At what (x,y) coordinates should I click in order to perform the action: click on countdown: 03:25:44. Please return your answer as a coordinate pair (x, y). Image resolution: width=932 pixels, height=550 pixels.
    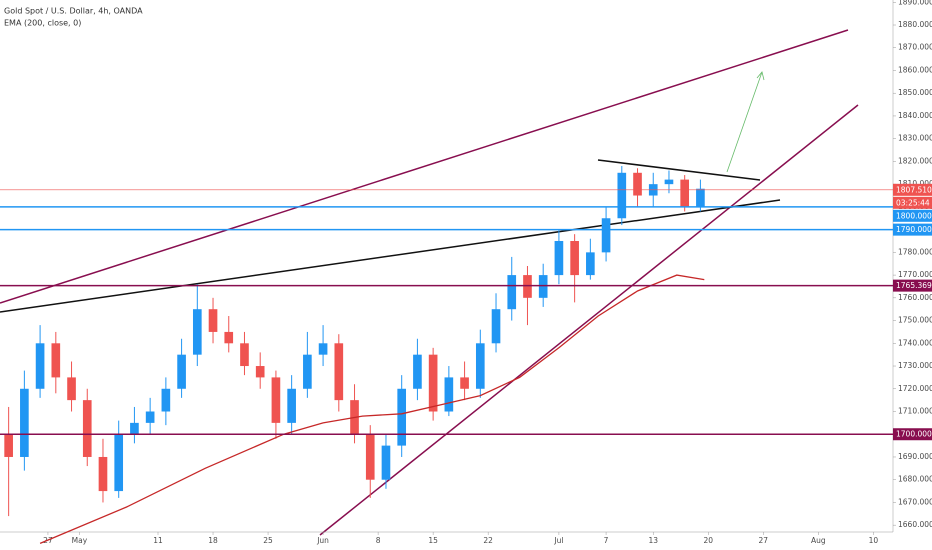
    Looking at the image, I should click on (913, 202).